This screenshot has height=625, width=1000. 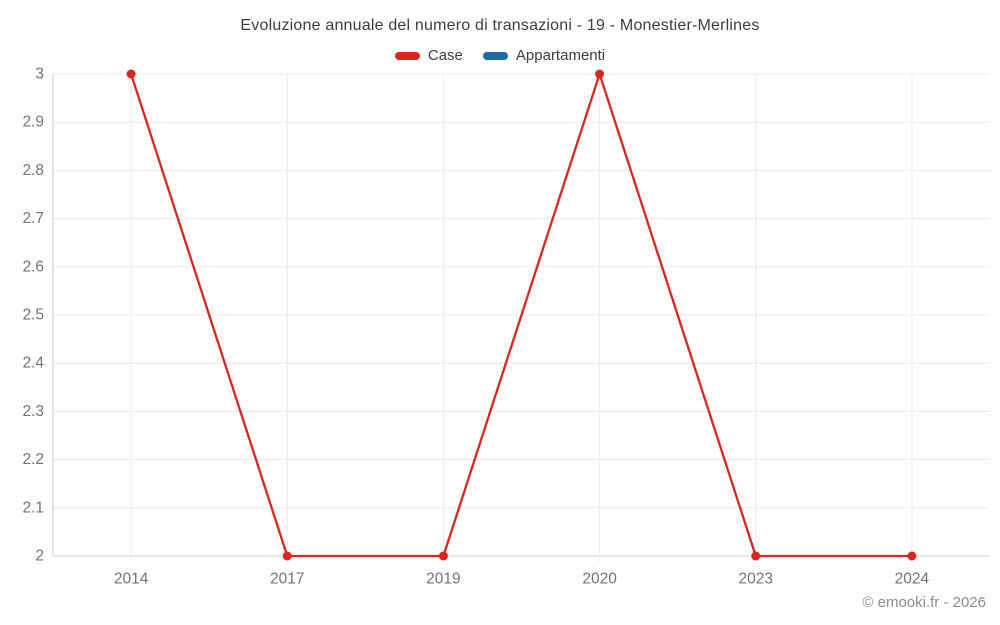 What do you see at coordinates (33, 315) in the screenshot?
I see `y-axis-tick-label: 2.5` at bounding box center [33, 315].